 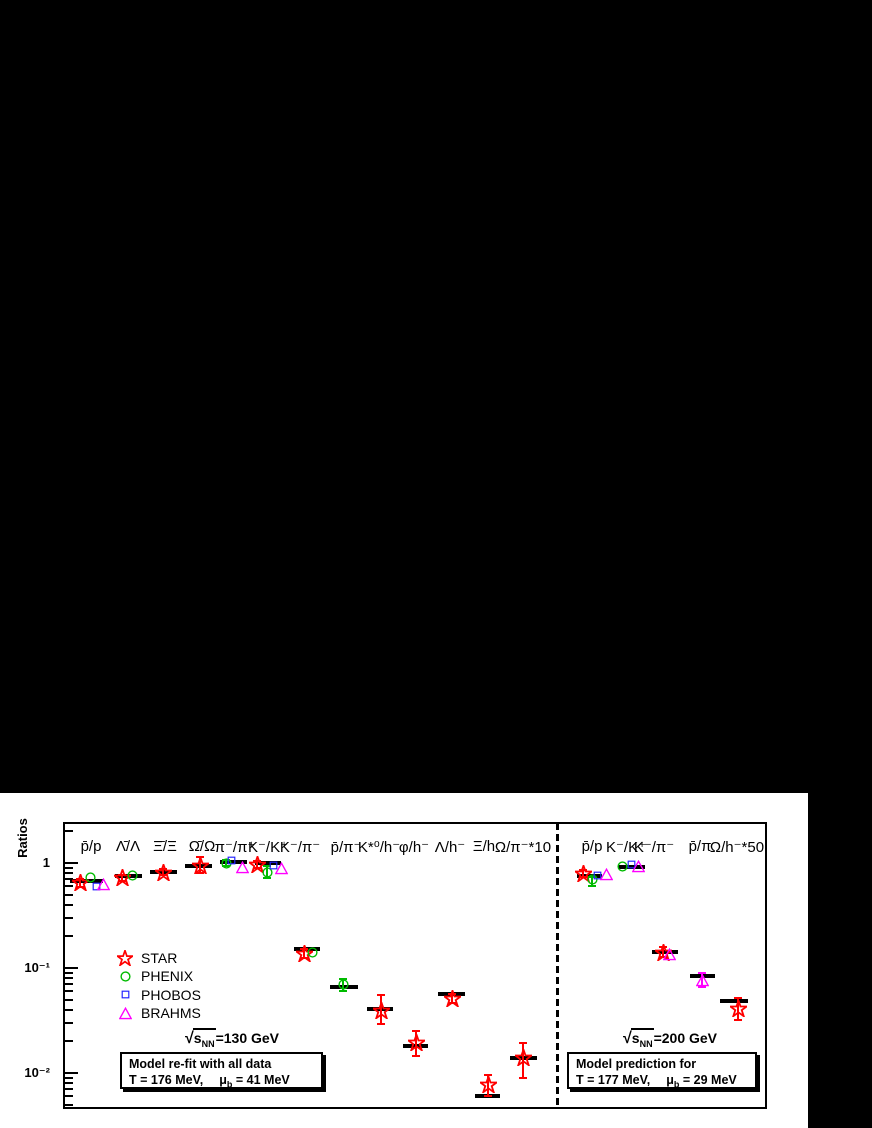 What do you see at coordinates (171, 1013) in the screenshot?
I see `legend-label-brahms: BRAHMS` at bounding box center [171, 1013].